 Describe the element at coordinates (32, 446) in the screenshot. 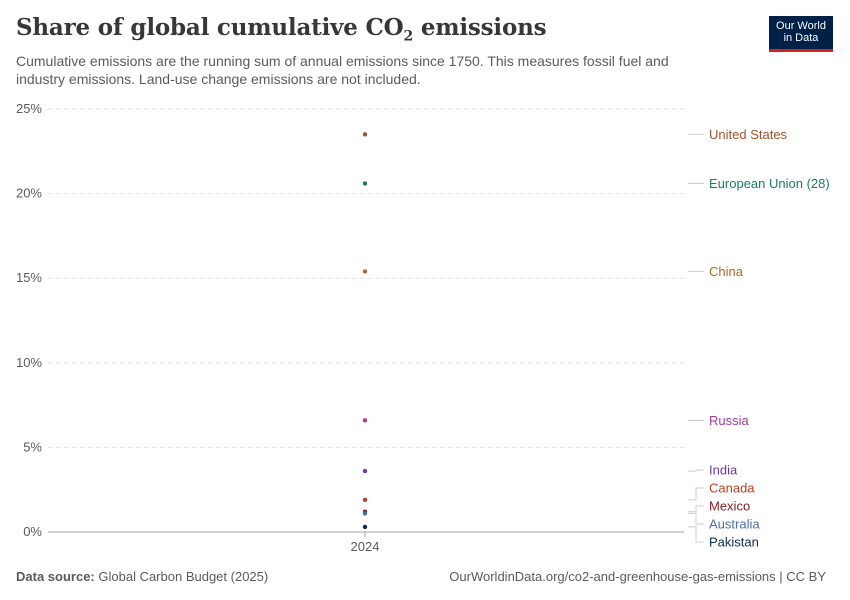

I see `y-tick-label: 5%` at that location.